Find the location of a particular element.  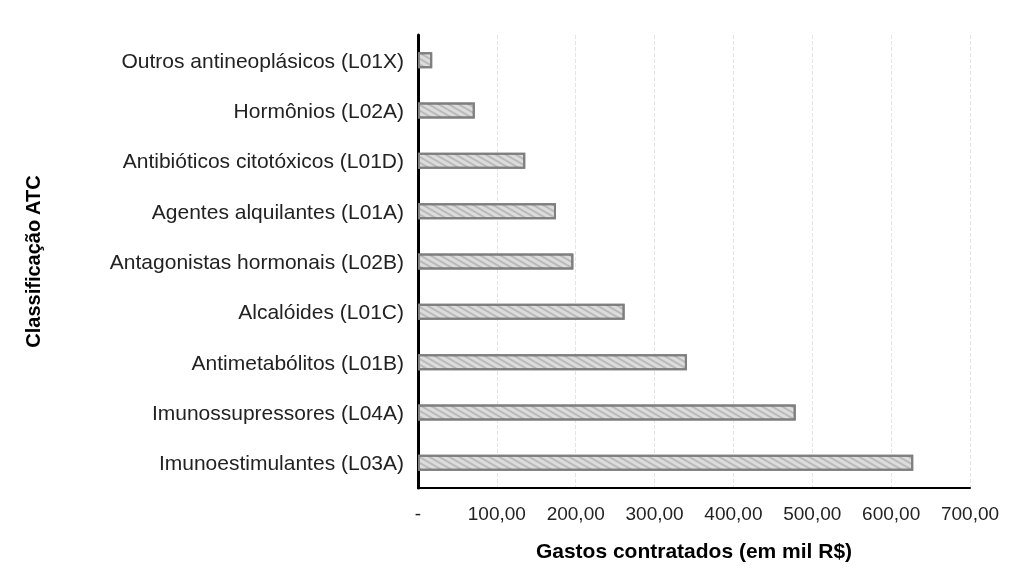

y-tick-label: Imunoestimulantes (L03A) is located at coordinates (281, 463).